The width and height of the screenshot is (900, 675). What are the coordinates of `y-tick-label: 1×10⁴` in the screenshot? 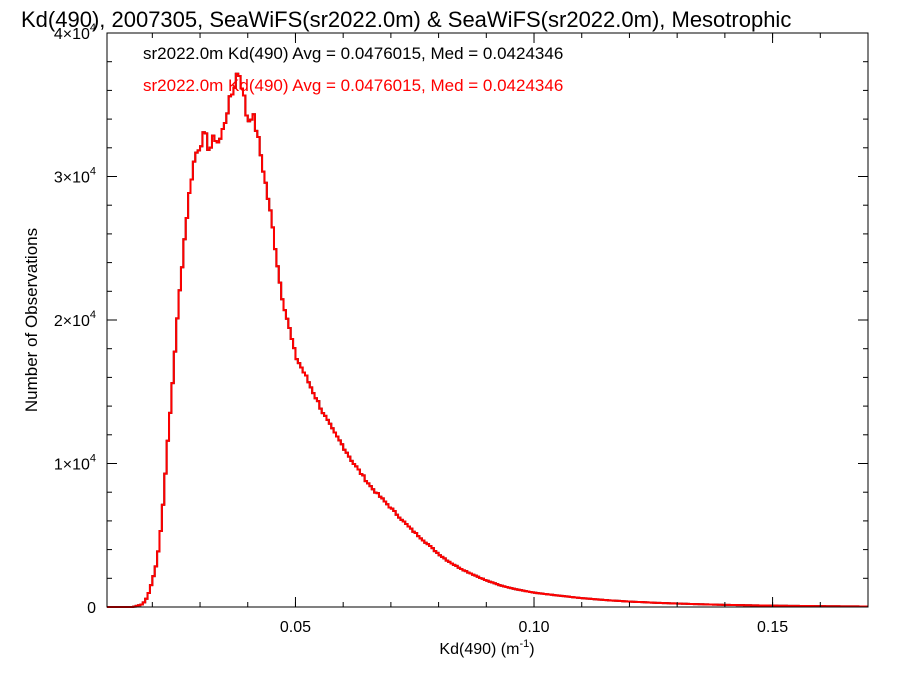 It's located at (75, 463).